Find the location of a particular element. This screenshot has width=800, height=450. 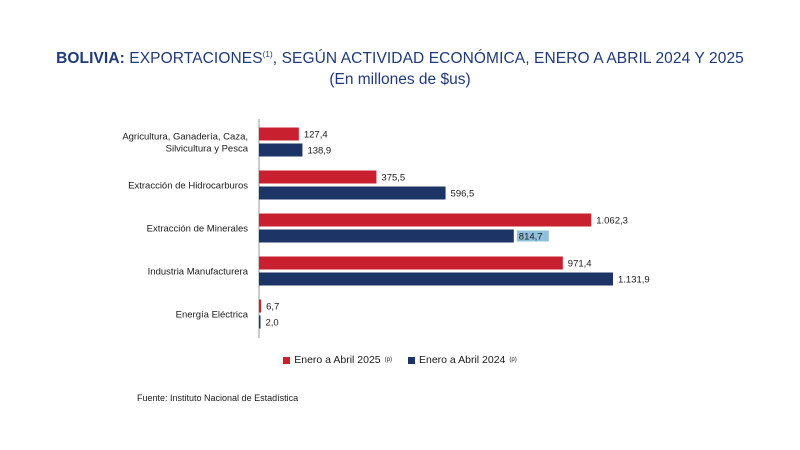

data-label: 138,9 is located at coordinates (319, 151).